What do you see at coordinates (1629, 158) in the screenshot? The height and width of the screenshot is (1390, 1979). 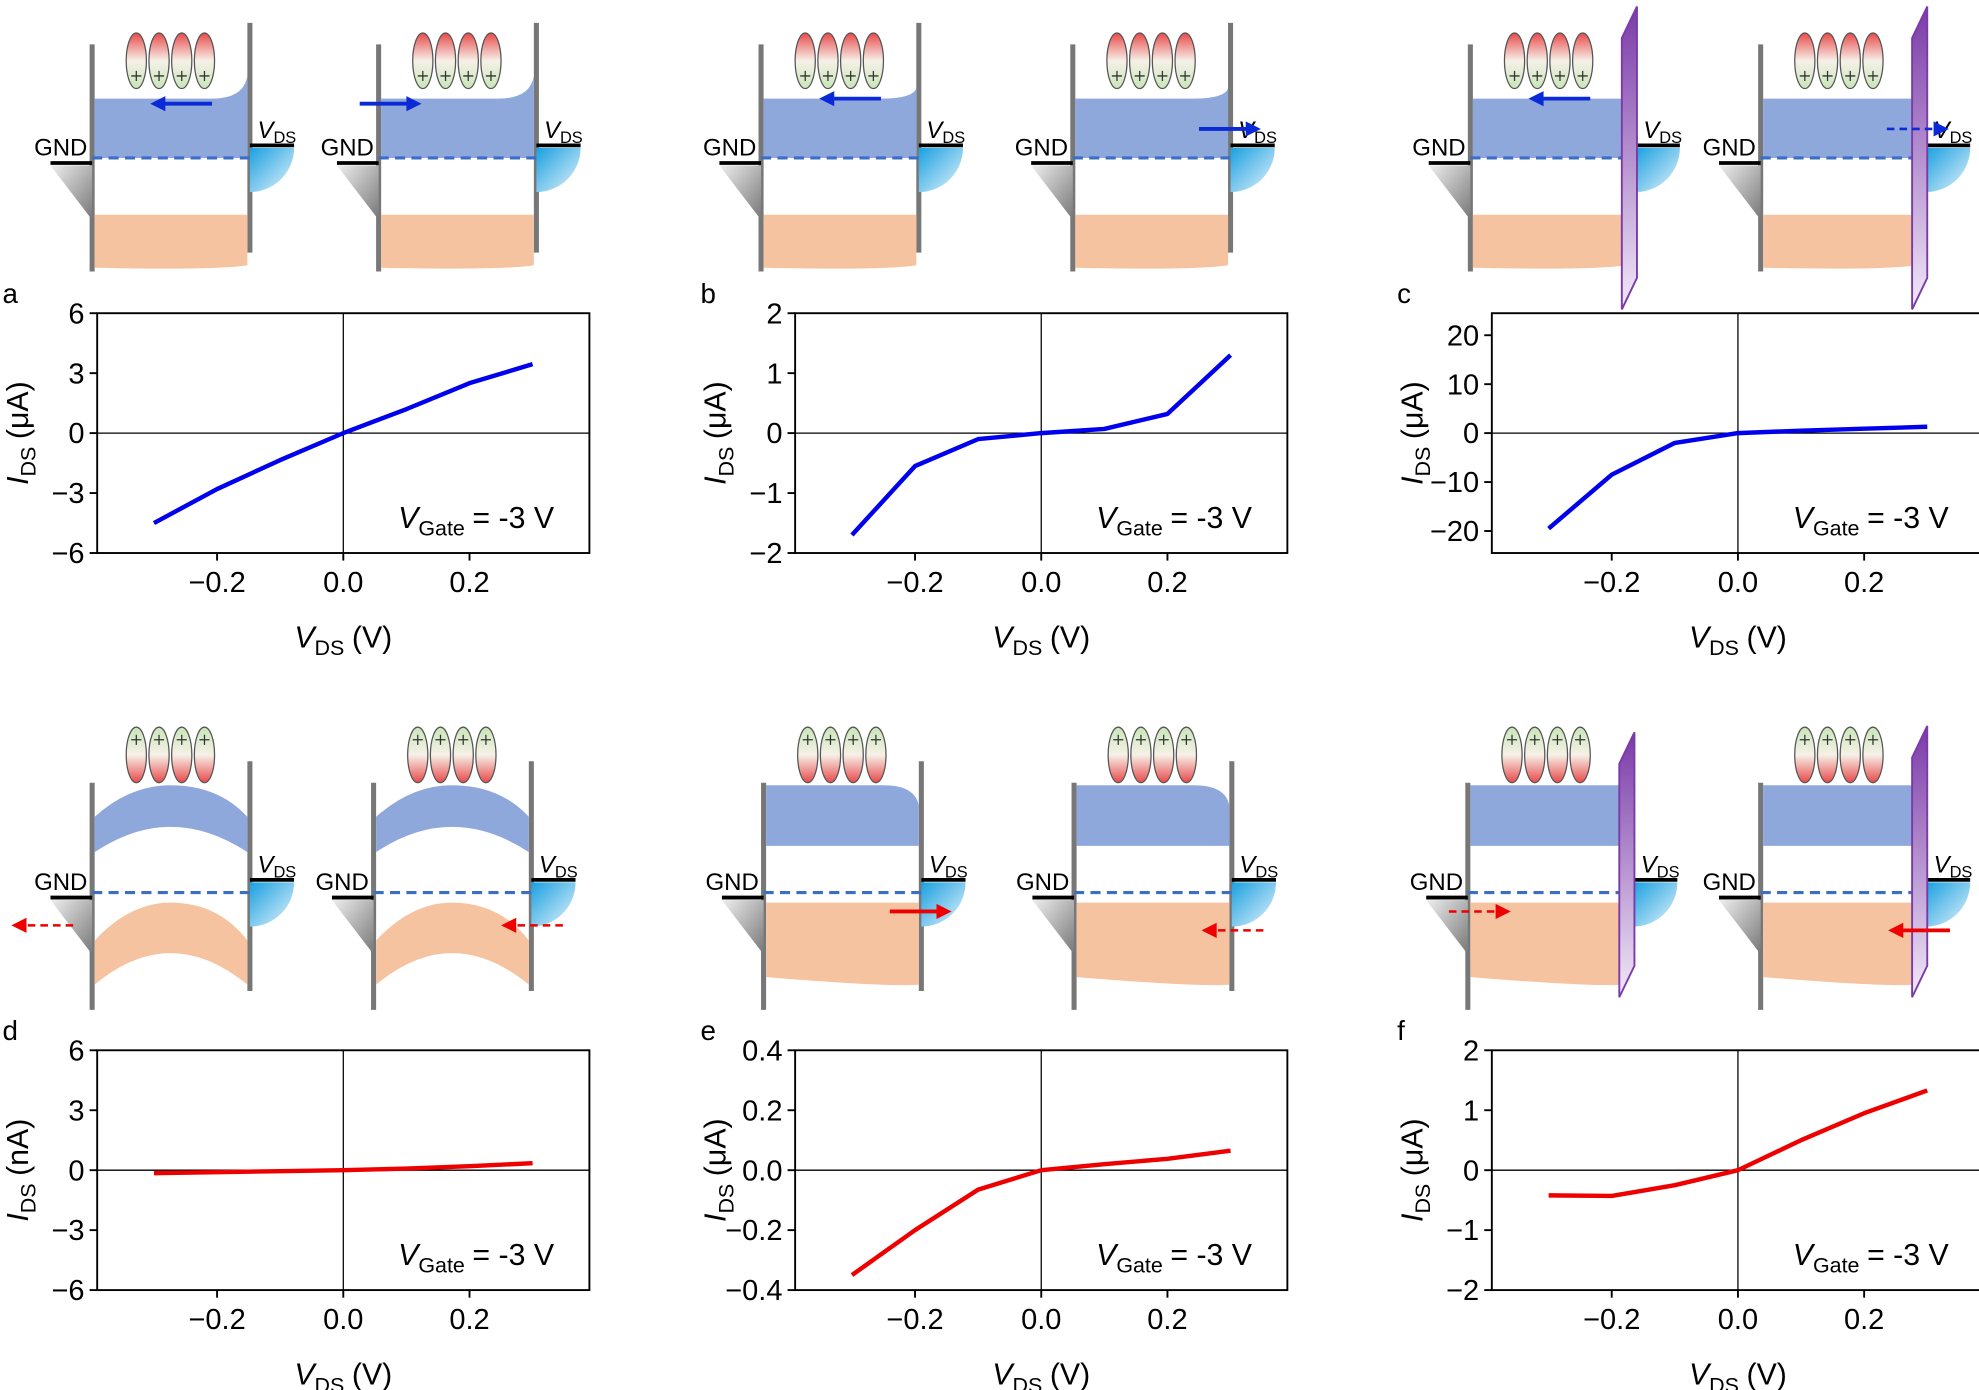 I see `barrier-slab` at bounding box center [1629, 158].